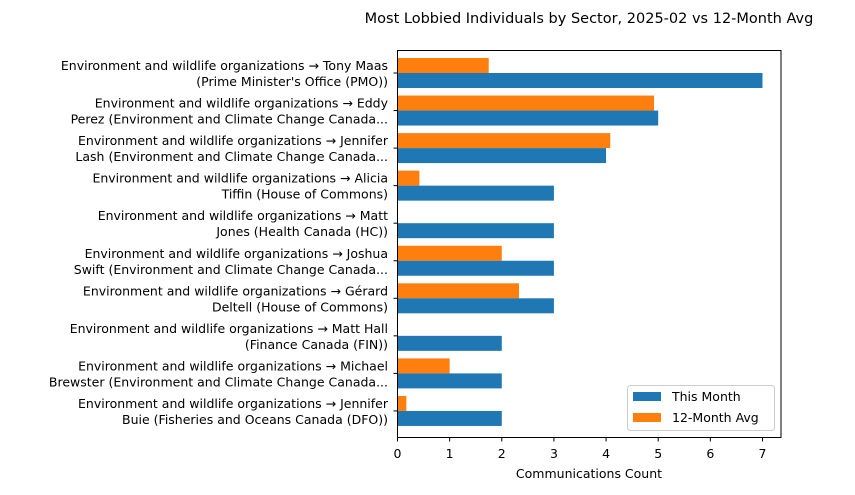  What do you see at coordinates (301, 231) in the screenshot?
I see `y-tick-label: Jones (Health Canada (HC))` at bounding box center [301, 231].